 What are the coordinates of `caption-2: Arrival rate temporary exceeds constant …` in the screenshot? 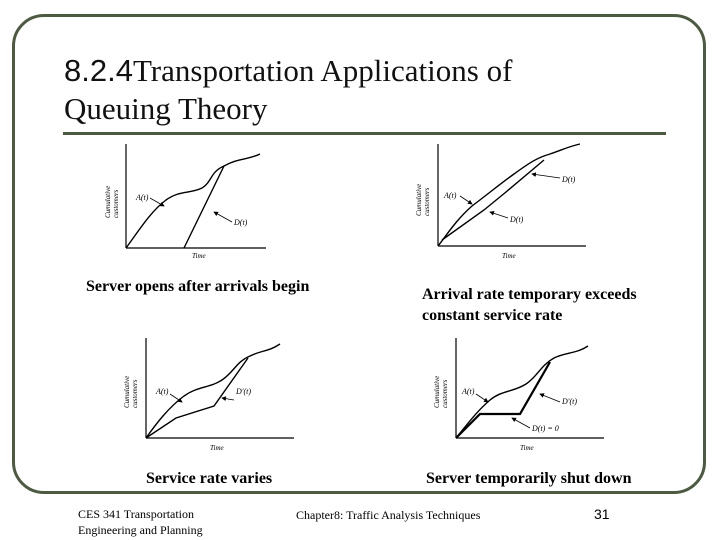 It's located at (529, 305).